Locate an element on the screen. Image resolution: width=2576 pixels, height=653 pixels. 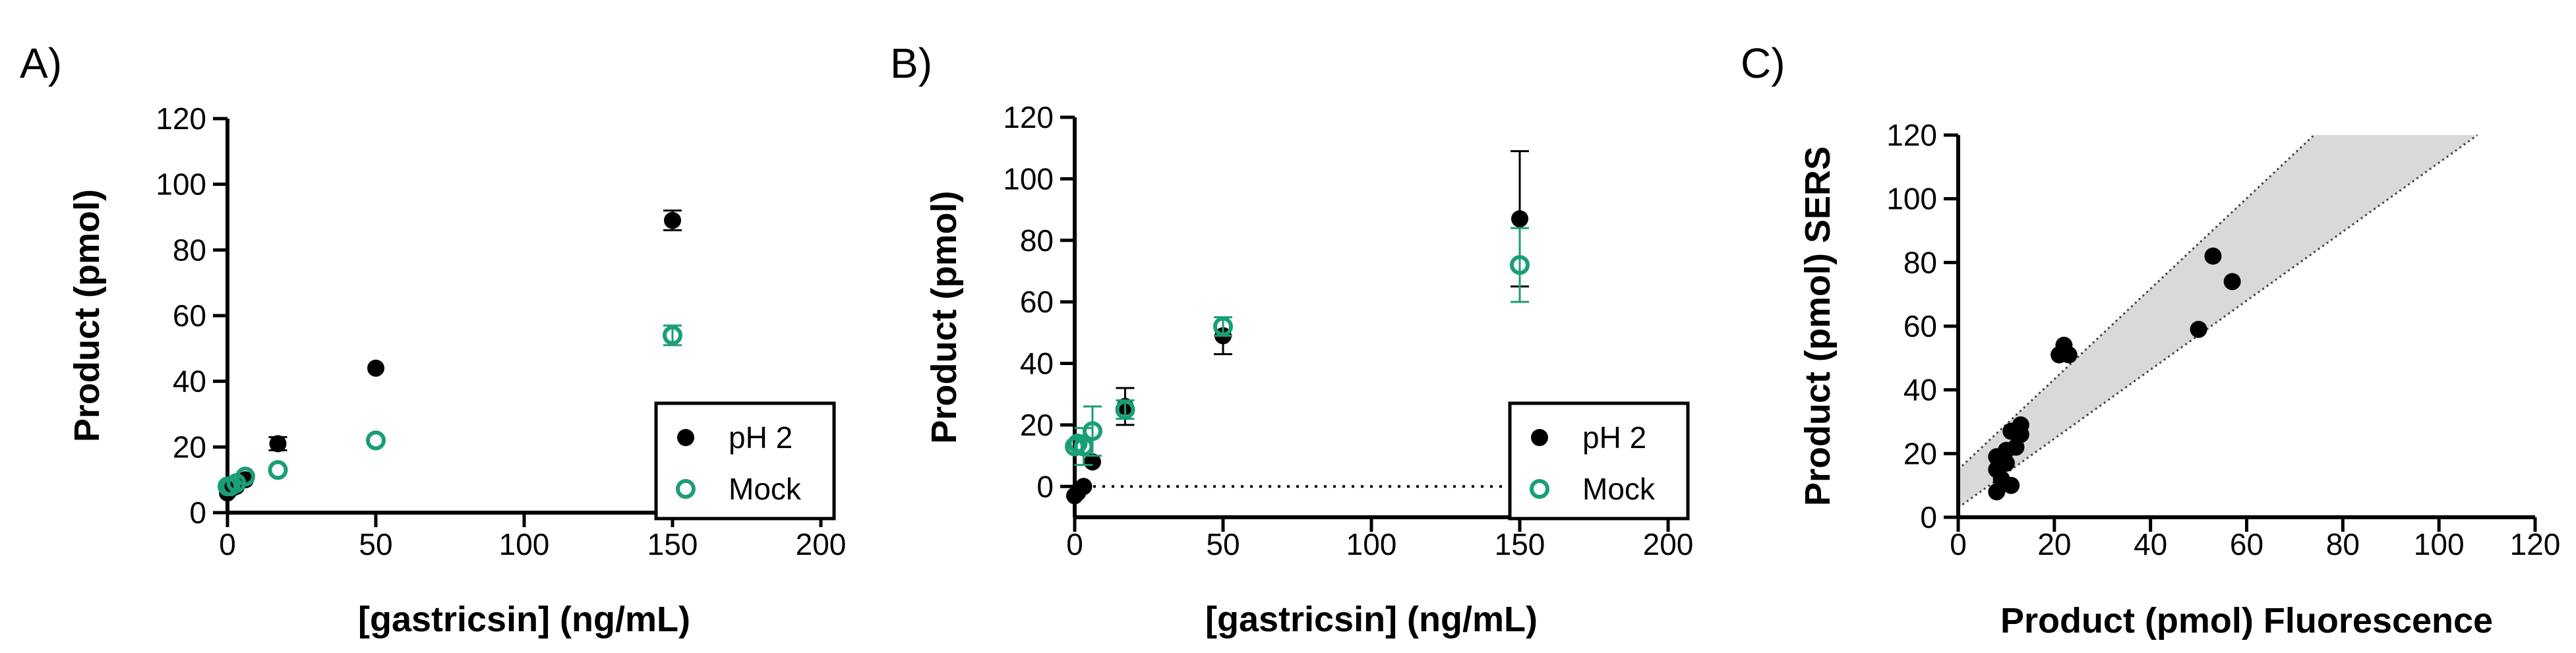
x-tick-label: 80 is located at coordinates (2343, 544).